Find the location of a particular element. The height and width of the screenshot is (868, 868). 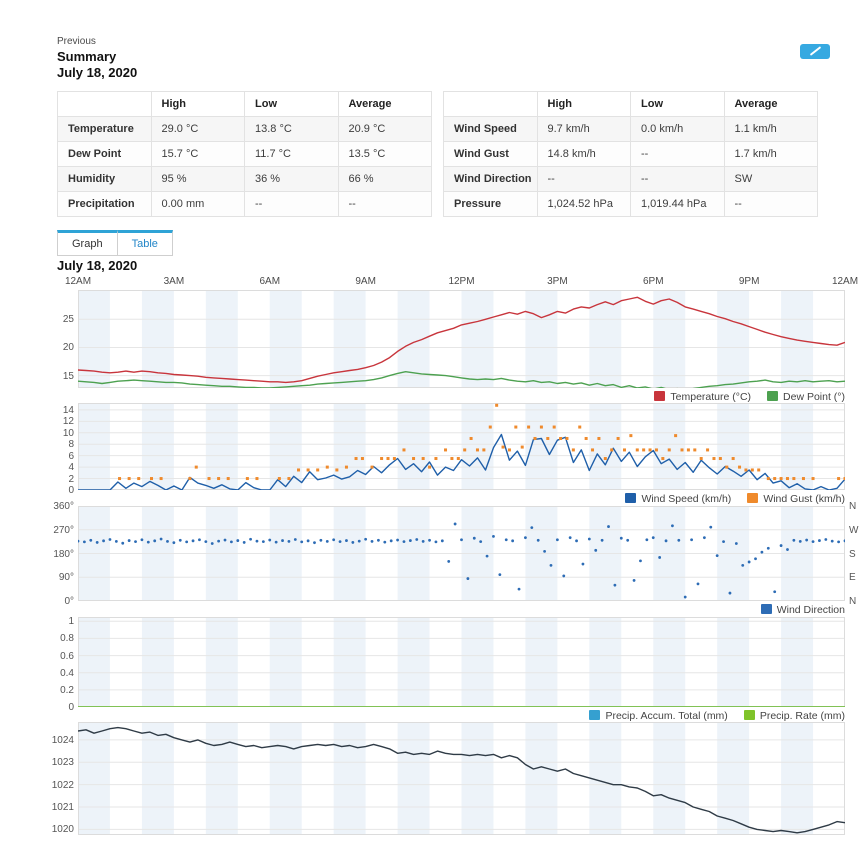

value-cell: 14.8 km/h is located at coordinates (583, 154).